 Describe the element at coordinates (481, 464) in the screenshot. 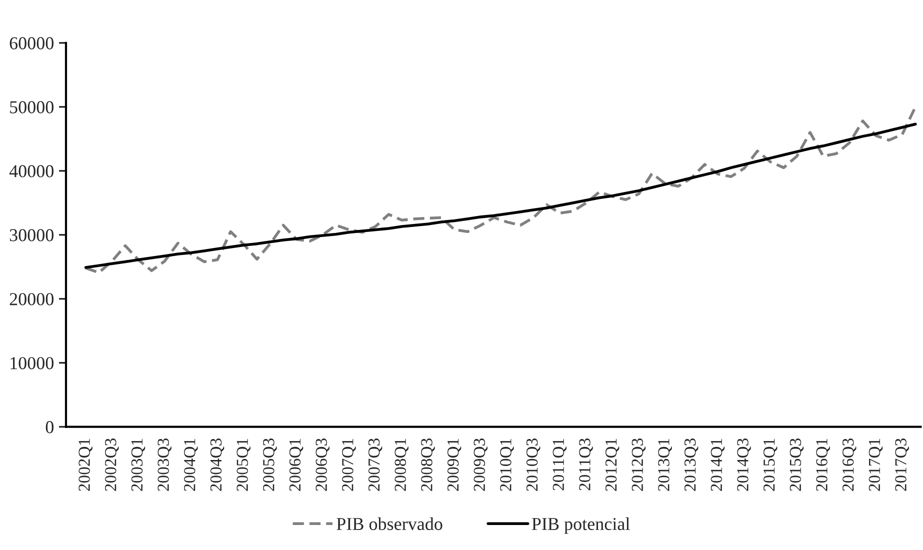

I see `x-tick-label: 2009Q3` at that location.